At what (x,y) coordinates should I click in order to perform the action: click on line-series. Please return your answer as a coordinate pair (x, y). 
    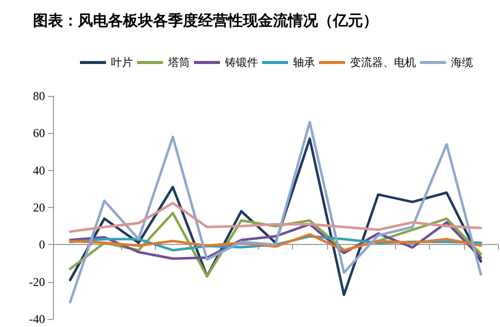
    Looking at the image, I should click on (275, 217).